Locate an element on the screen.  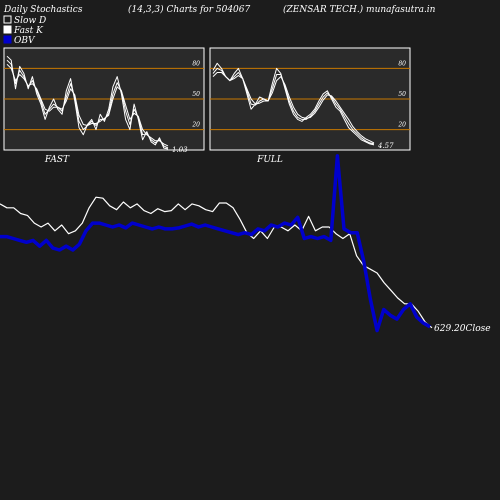
fast-stochastic-panel: 80 50 20 1.03 is located at coordinates (104, 100).